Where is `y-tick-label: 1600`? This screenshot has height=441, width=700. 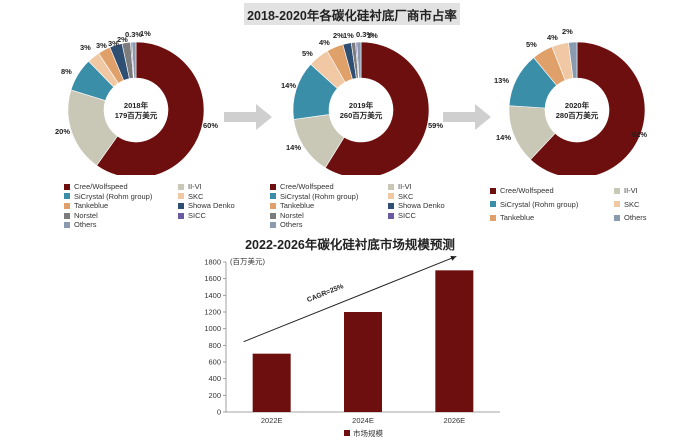
y-tick-label: 1600 is located at coordinates (212, 278).